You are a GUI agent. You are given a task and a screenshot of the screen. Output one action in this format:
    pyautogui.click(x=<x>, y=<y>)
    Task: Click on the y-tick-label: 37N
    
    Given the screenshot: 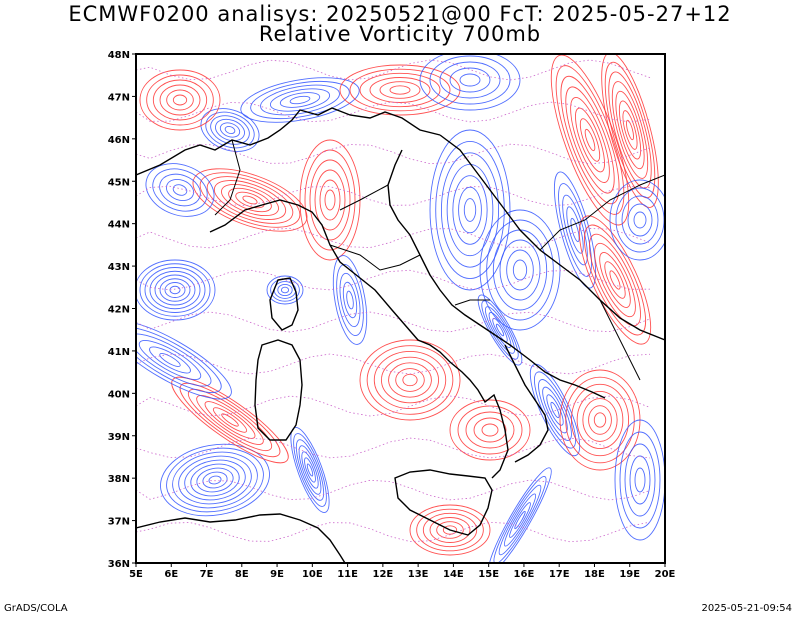 What is the action you would take?
    pyautogui.click(x=119, y=522)
    